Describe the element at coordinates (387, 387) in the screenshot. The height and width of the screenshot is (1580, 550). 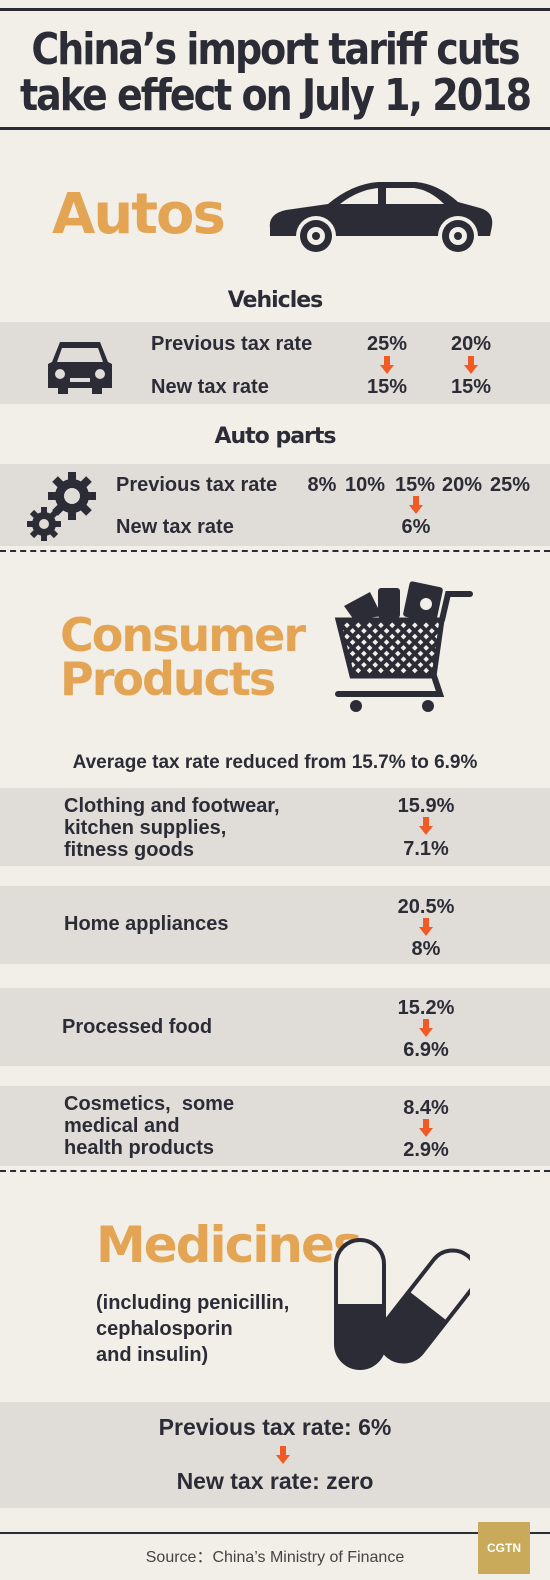
I see `vehicles-new-value-1: 15%` at that location.